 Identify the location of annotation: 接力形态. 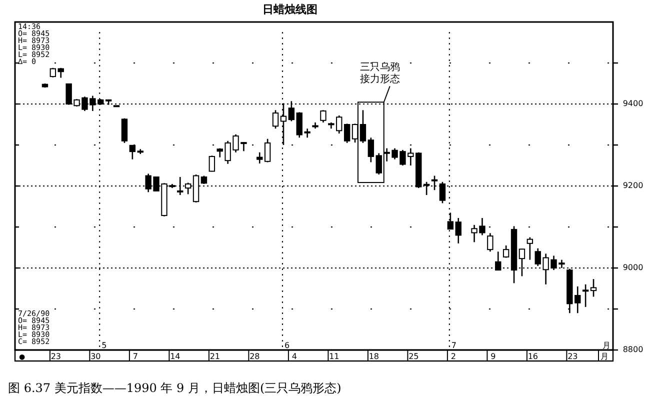
(380, 79).